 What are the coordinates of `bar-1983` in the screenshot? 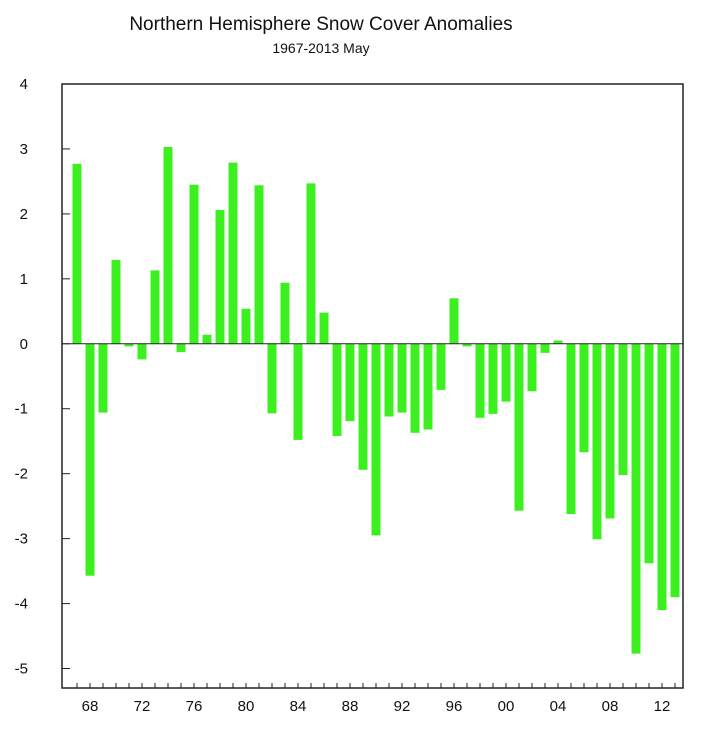 It's located at (285, 313).